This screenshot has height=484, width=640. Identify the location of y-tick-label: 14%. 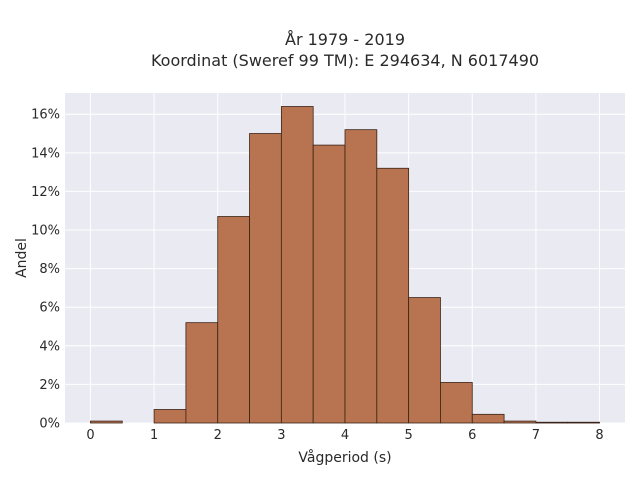
(45, 153).